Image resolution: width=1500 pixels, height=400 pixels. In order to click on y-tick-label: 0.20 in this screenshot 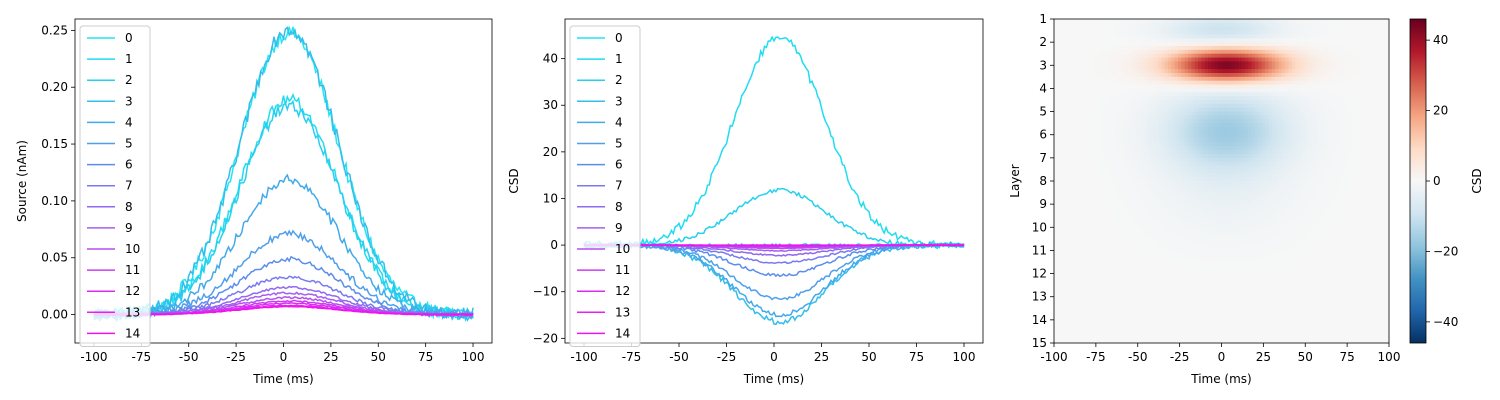, I will do `click(54, 87)`.